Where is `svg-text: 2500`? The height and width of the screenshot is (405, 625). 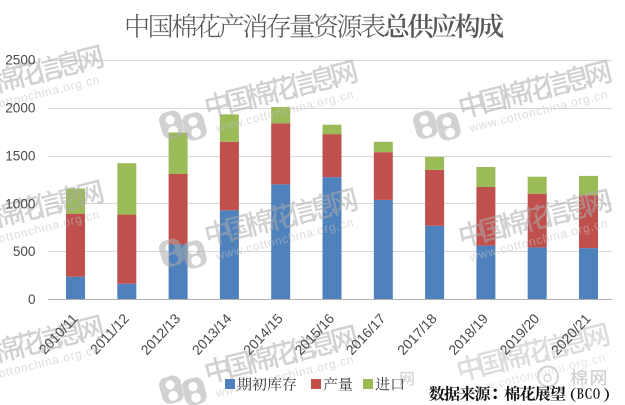
svg-text: 2500 is located at coordinates (20, 60).